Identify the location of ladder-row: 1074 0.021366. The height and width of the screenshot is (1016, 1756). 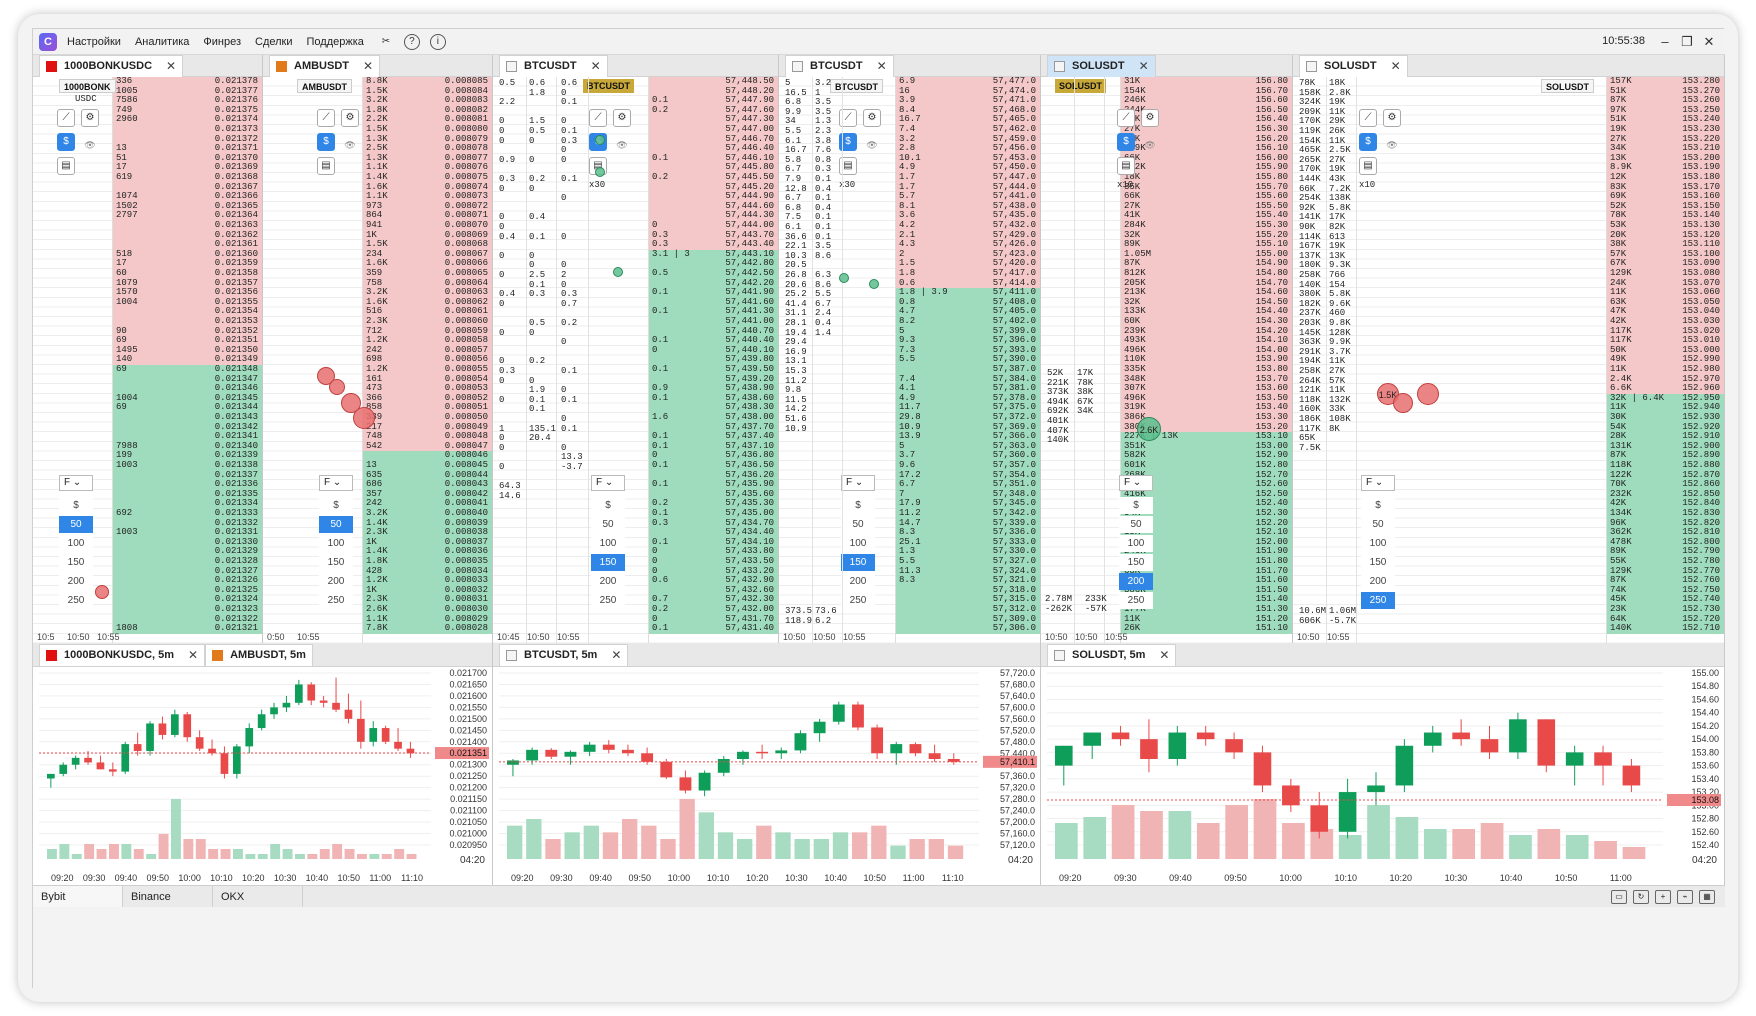
(187, 197).